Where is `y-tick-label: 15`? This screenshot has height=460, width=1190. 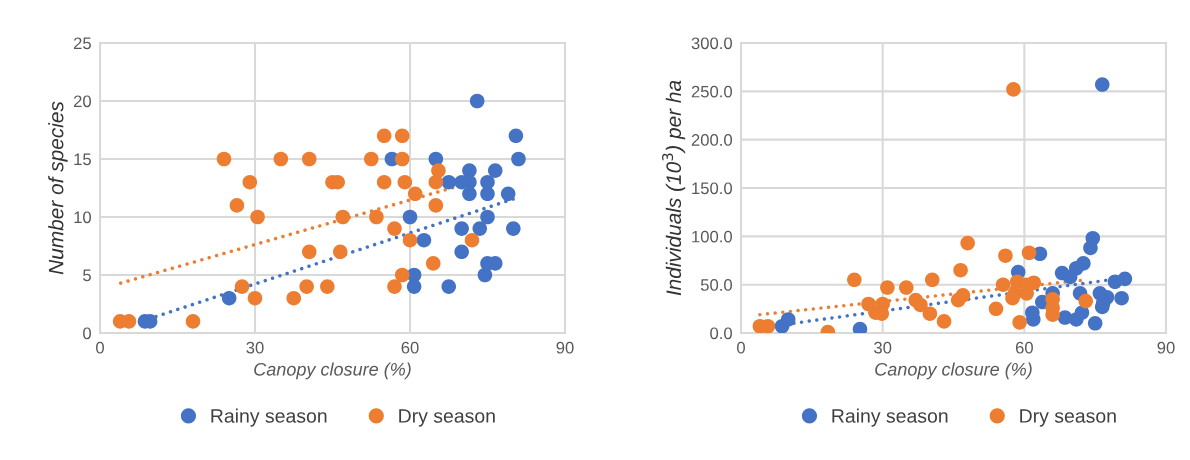
y-tick-label: 15 is located at coordinates (82, 159).